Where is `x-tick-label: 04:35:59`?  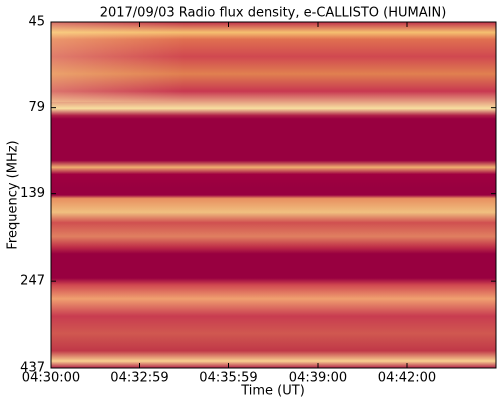 x-tick-label: 04:35:59 is located at coordinates (228, 378).